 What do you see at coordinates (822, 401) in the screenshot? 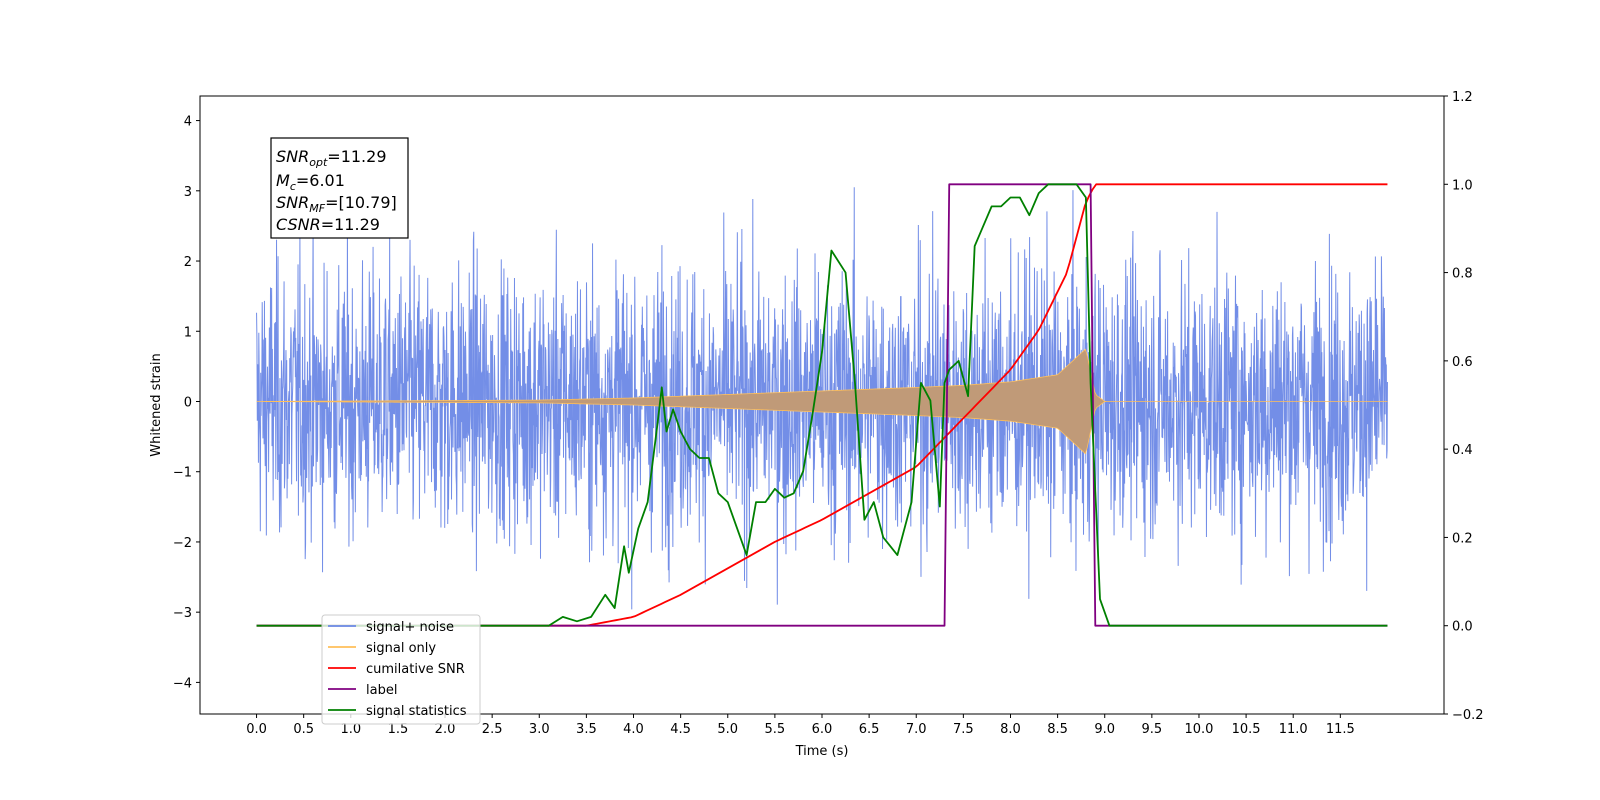
I see `series-signal-only-band` at bounding box center [822, 401].